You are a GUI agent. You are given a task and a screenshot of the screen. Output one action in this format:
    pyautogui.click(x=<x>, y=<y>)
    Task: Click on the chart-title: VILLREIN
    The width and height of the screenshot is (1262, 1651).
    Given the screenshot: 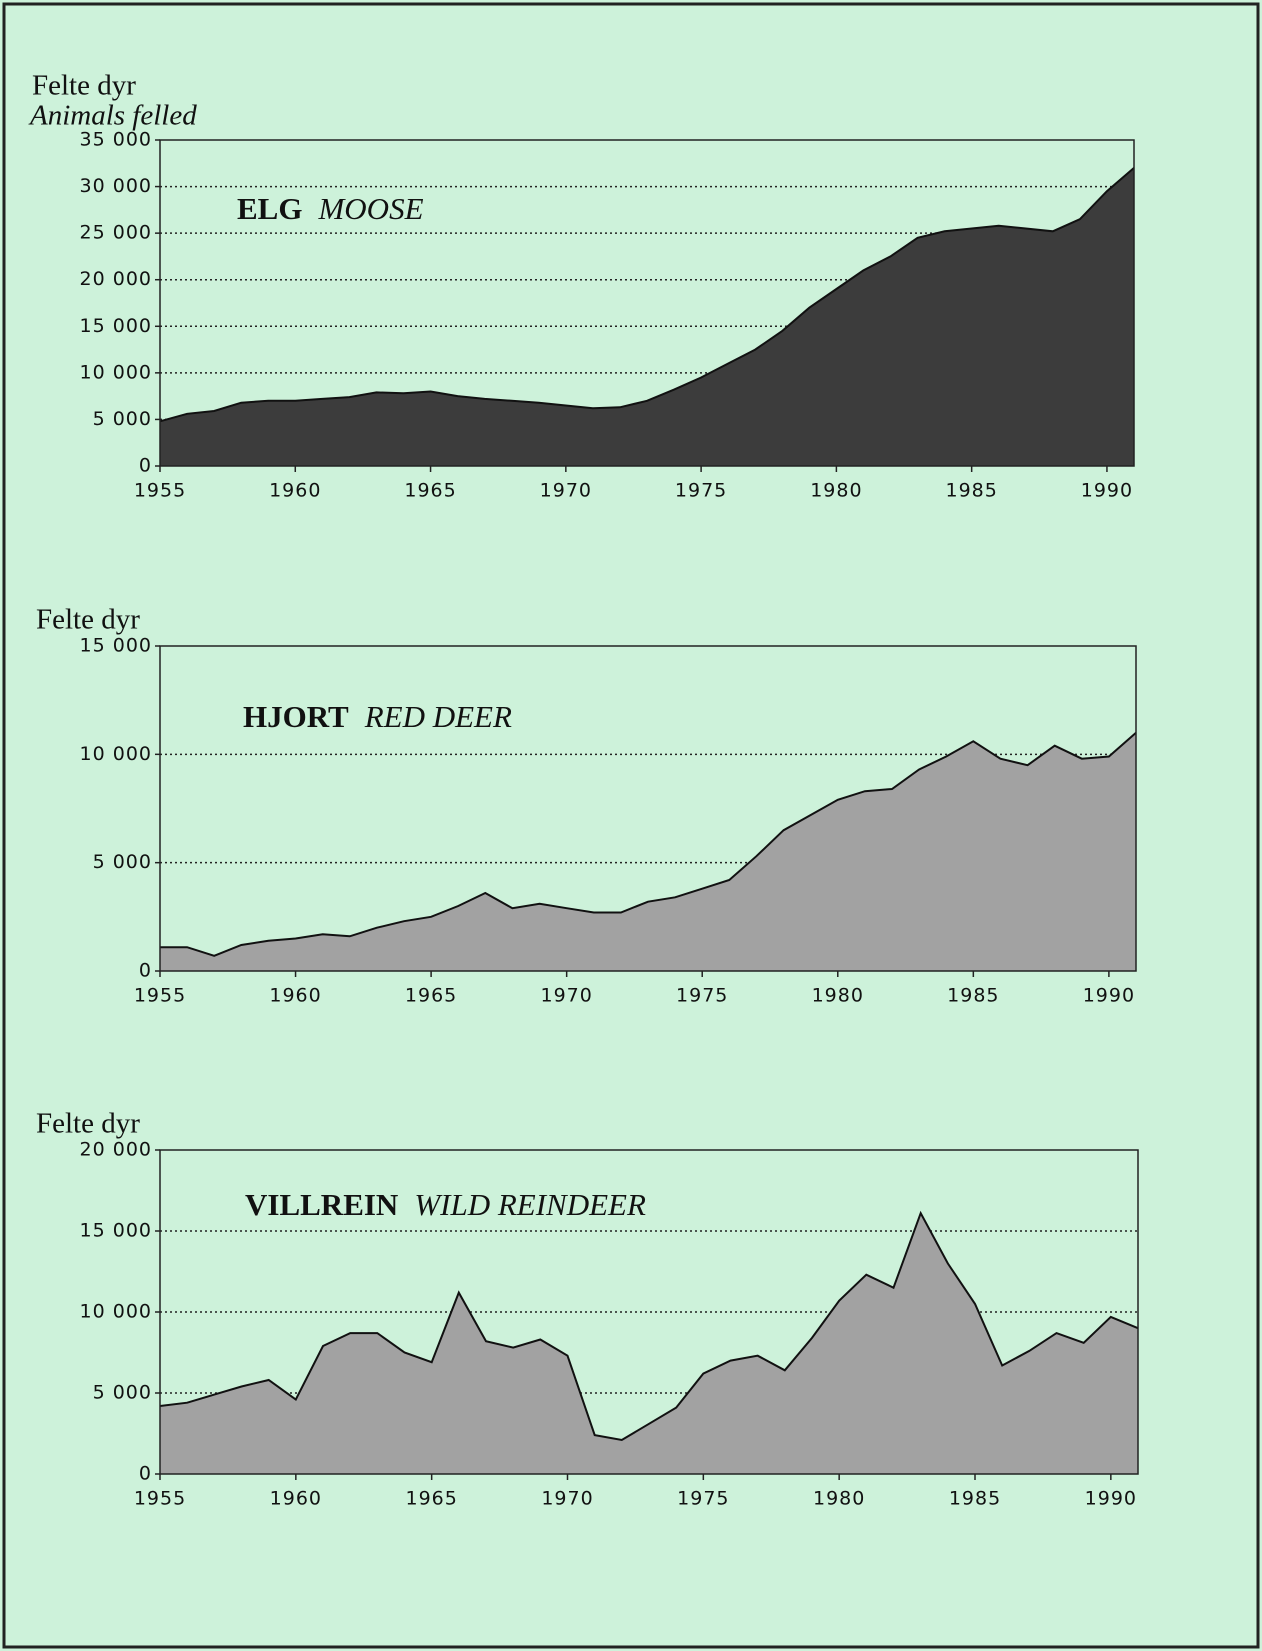 What is the action you would take?
    pyautogui.click(x=321, y=1204)
    